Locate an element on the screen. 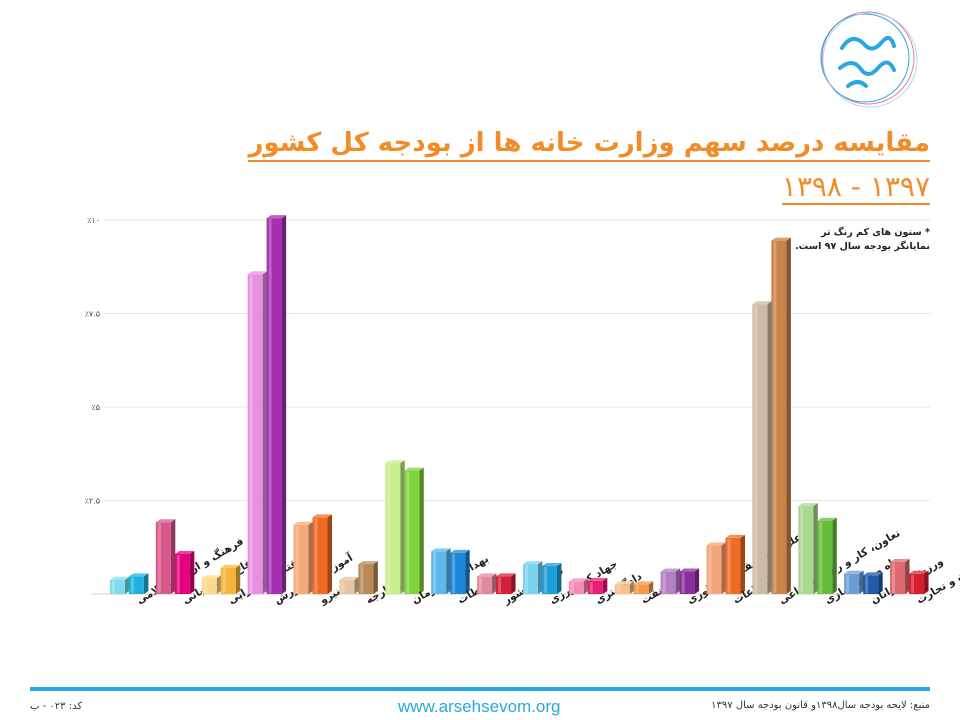  y-tick-label: ٪۱۰ is located at coordinates (93, 220).